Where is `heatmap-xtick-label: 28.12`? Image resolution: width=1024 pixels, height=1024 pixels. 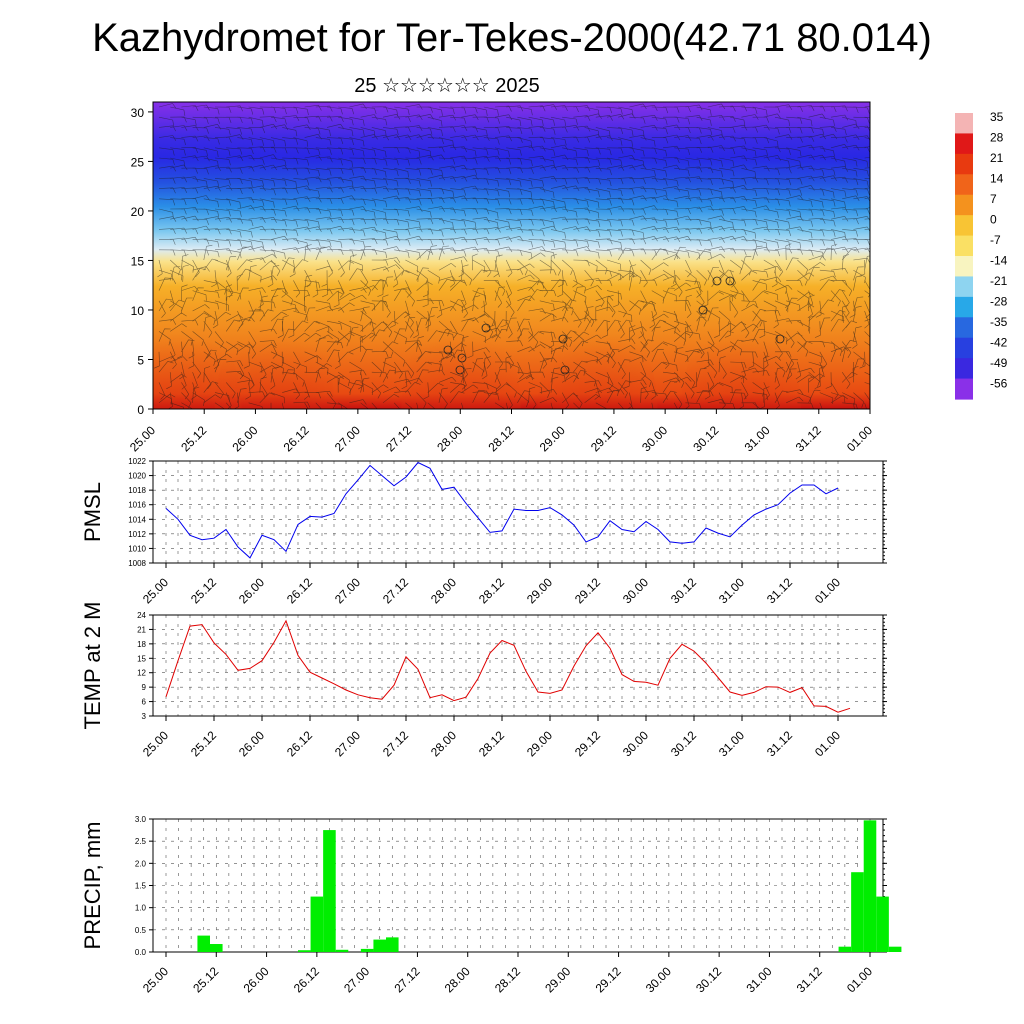 heatmap-xtick-label: 28.12 is located at coordinates (500, 438).